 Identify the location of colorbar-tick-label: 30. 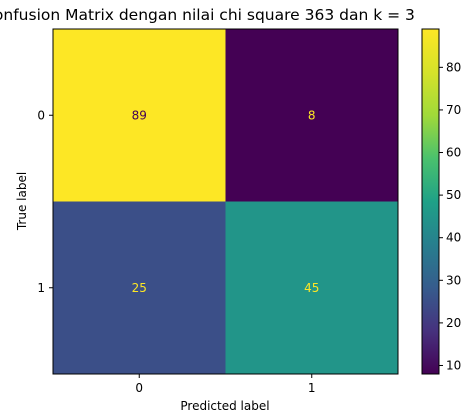
(453, 280).